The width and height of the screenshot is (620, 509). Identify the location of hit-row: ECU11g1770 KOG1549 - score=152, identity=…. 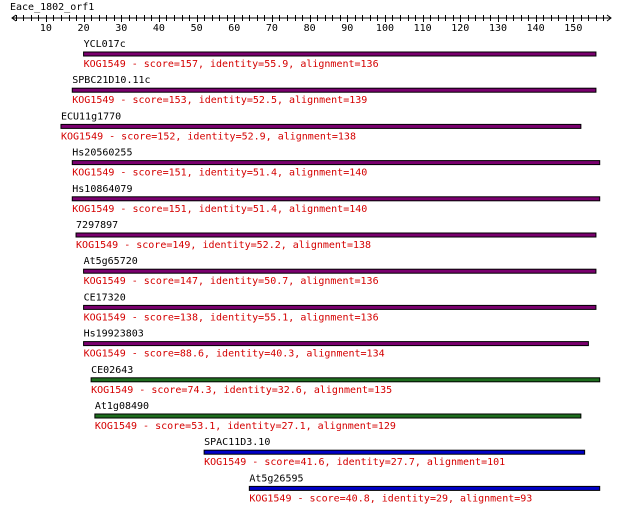
(321, 126).